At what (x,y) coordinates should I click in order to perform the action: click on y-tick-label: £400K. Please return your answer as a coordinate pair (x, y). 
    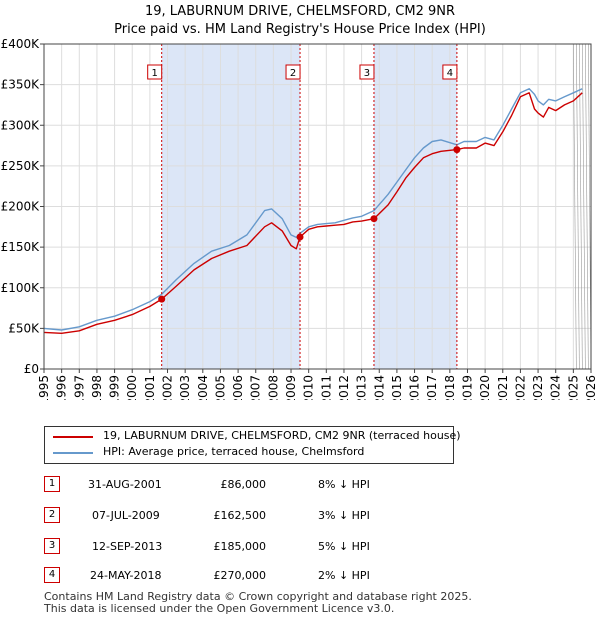
    Looking at the image, I should click on (21, 44).